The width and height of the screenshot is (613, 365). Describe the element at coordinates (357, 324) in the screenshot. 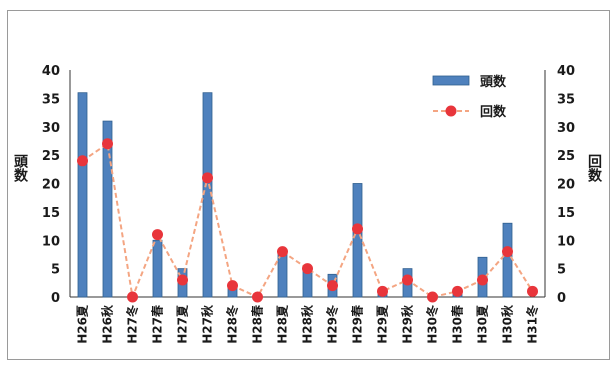

I see `category-label: H29春` at that location.